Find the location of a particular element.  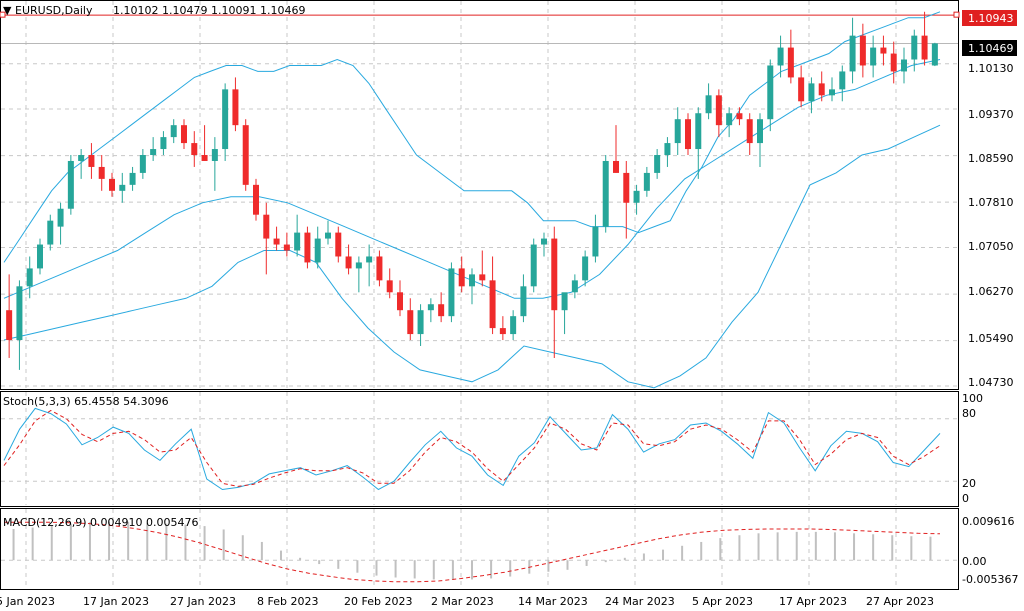

date-tick: 2 Mar 2023 is located at coordinates (462, 601).